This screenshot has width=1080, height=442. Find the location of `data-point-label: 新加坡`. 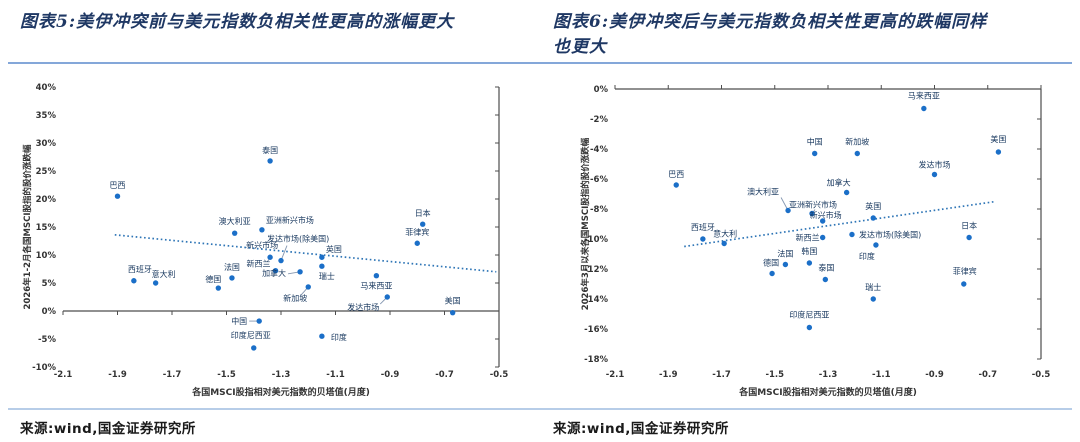

data-point-label: 新加坡 is located at coordinates (295, 298).